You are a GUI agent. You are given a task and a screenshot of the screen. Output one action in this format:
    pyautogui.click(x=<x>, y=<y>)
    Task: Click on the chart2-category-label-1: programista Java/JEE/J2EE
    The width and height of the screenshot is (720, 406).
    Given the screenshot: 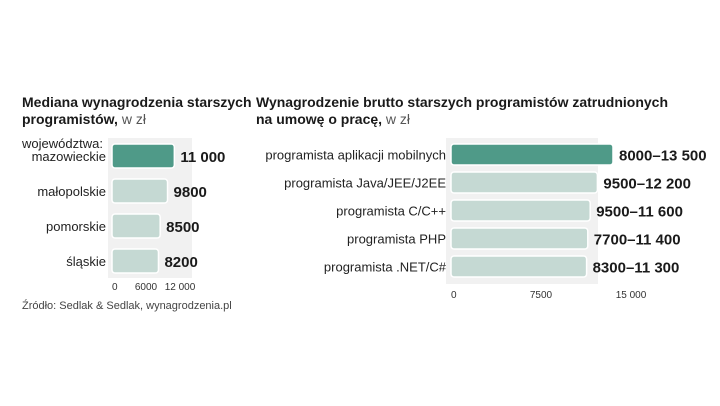 What is the action you would take?
    pyautogui.click(x=365, y=183)
    